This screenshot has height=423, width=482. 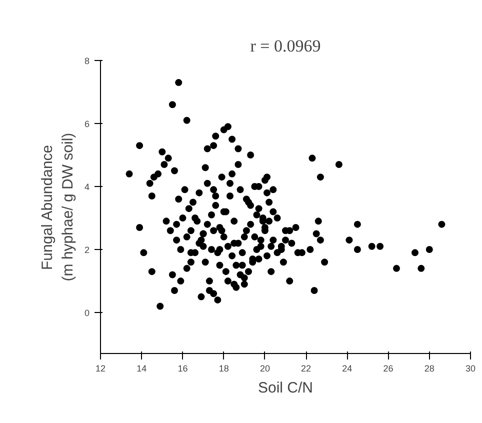 I want to click on x-axis-title: Soil C/N, so click(x=286, y=388).